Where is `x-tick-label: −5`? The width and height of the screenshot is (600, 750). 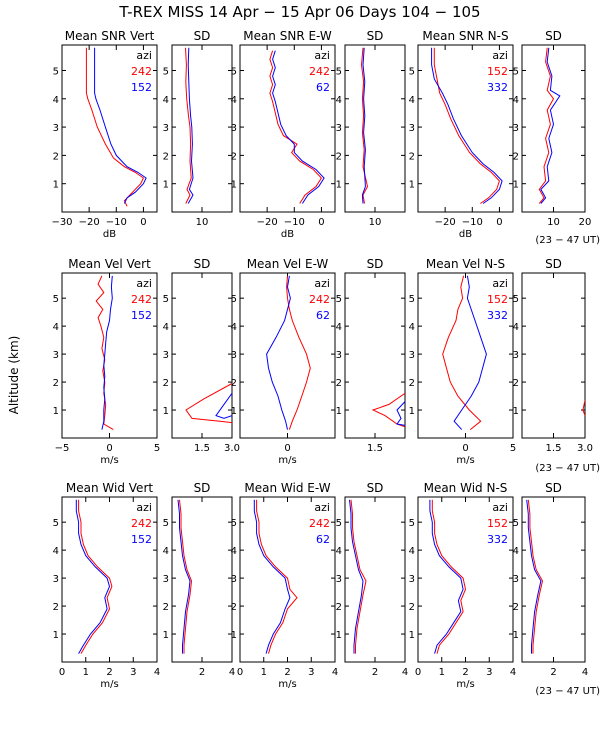
x-tick-label: −5 is located at coordinates (62, 448).